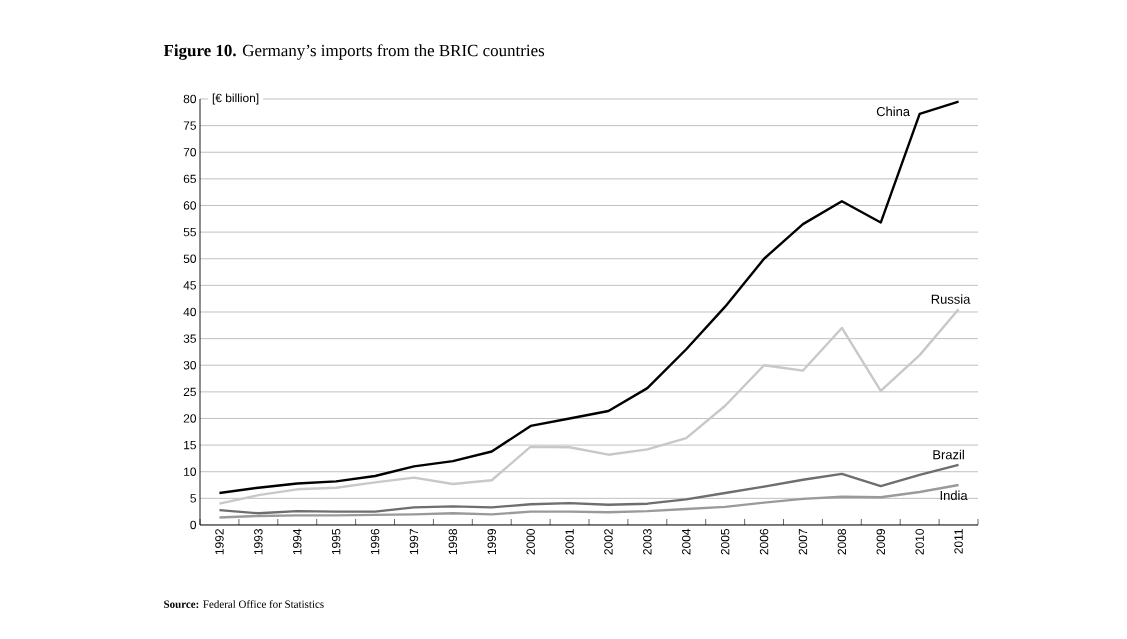 The image size is (1127, 639). Describe the element at coordinates (336, 542) in the screenshot. I see `x-tick-label: 1995` at that location.